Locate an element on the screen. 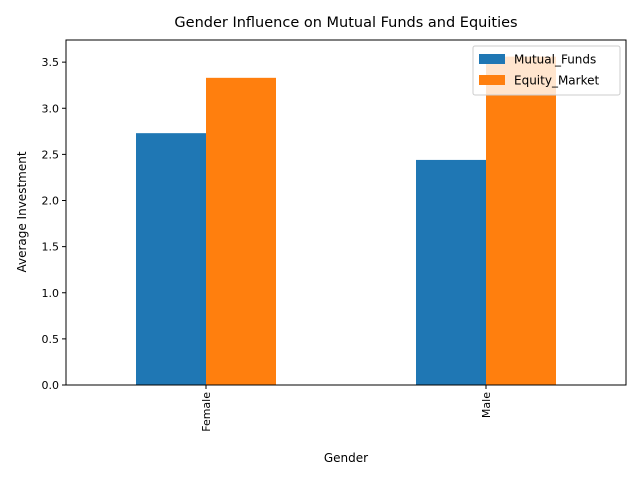 The height and width of the screenshot is (480, 640). y-axis-label: Average Investment is located at coordinates (22, 211).